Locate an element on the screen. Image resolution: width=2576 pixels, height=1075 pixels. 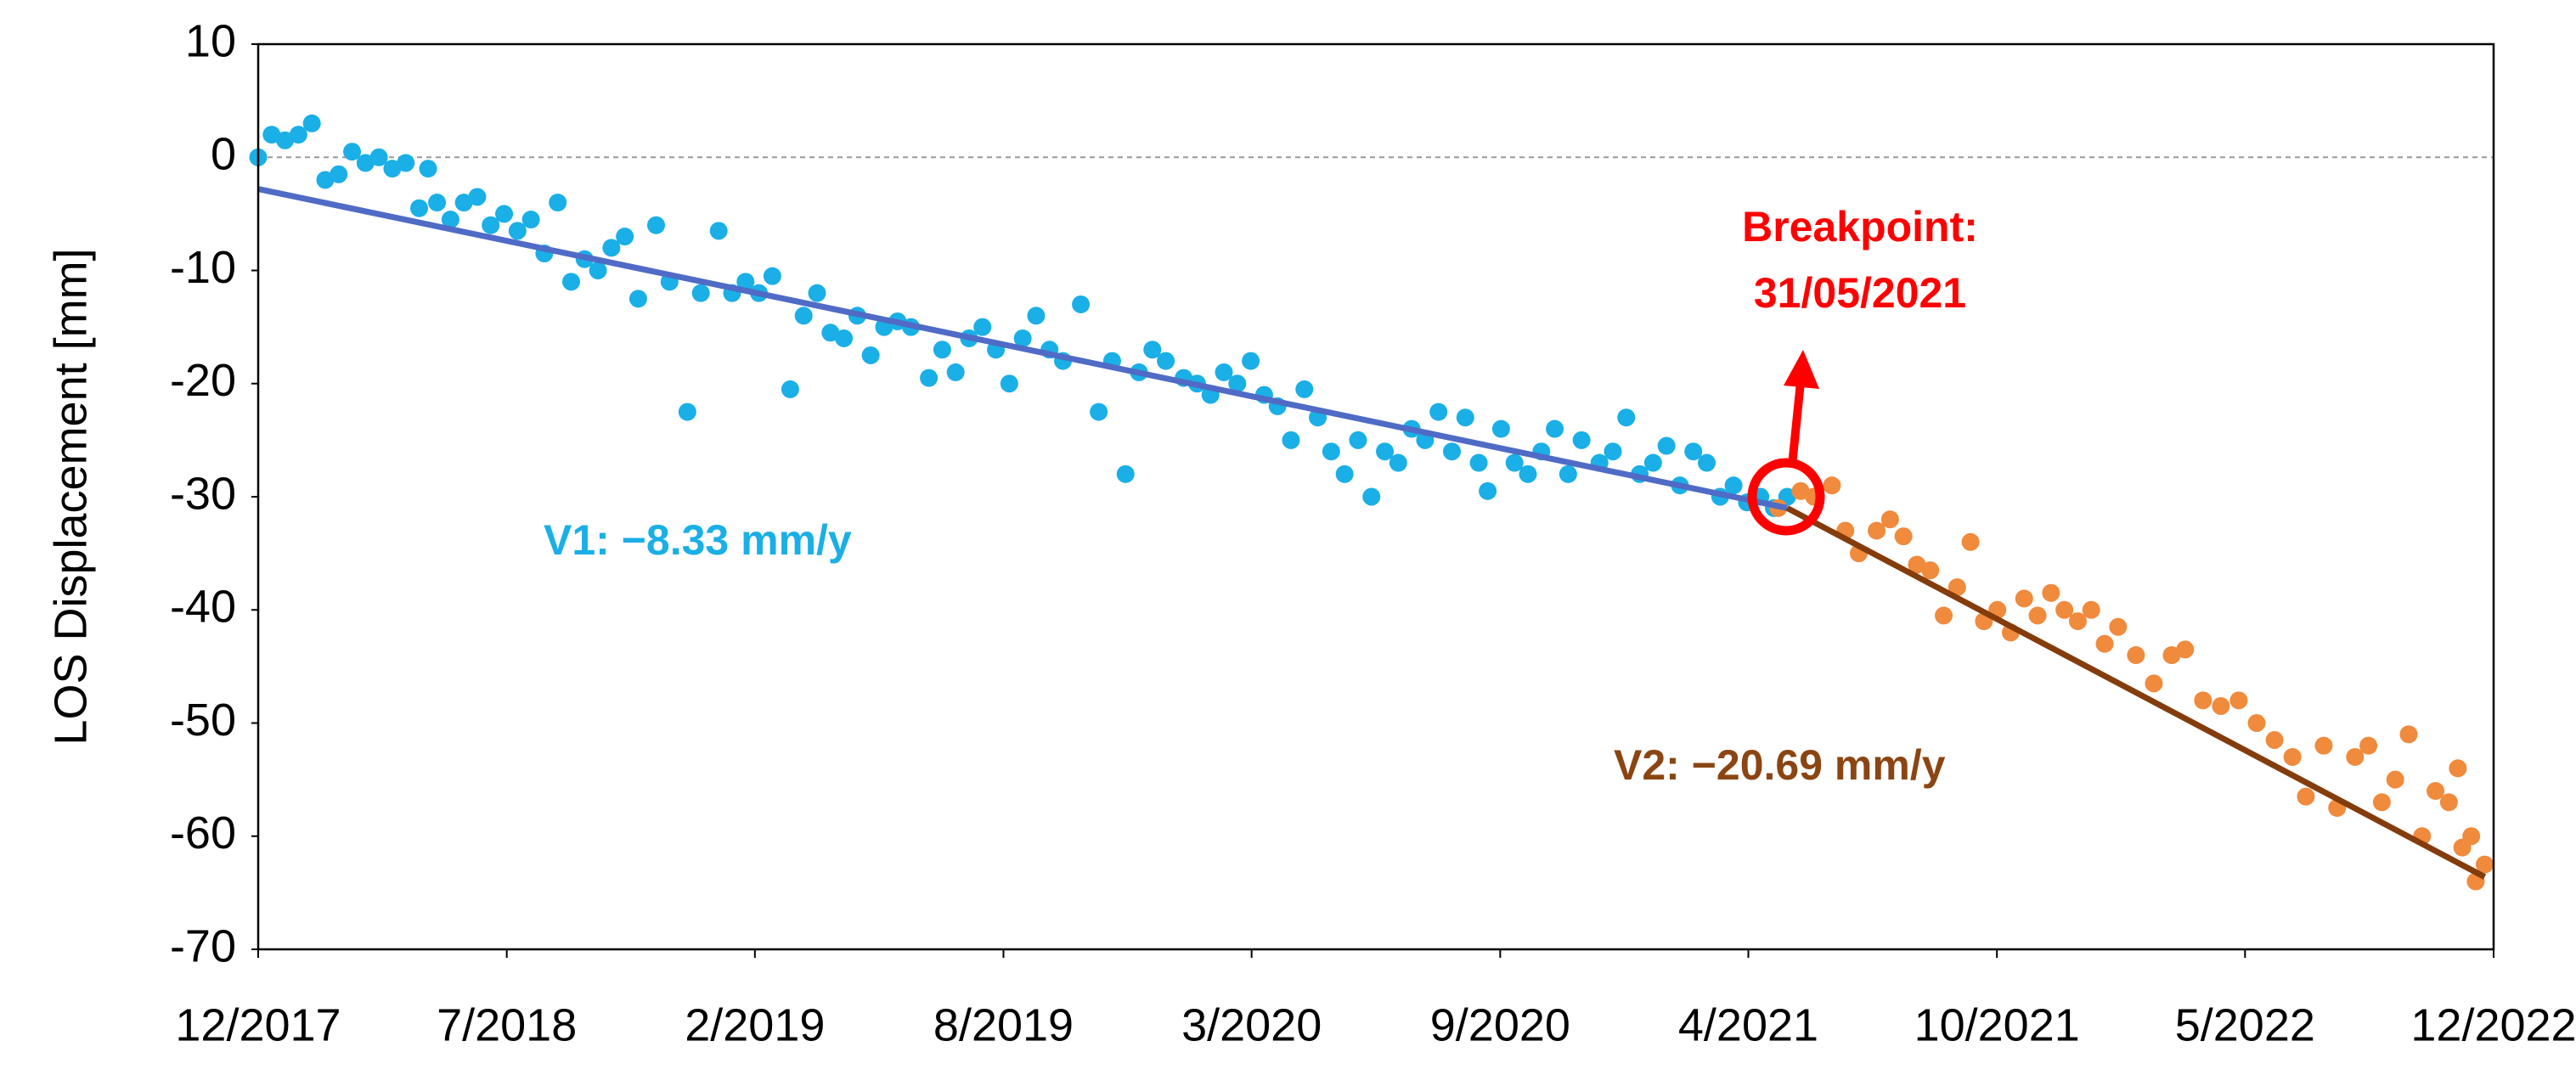
x-tick-label: 4/2021 is located at coordinates (1748, 1024).